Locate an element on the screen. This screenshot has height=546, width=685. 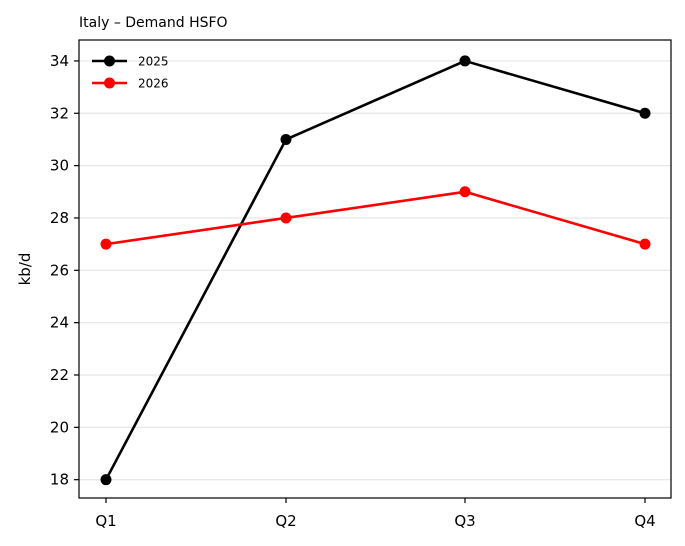
y-axis-label: kb/d is located at coordinates (25, 269).